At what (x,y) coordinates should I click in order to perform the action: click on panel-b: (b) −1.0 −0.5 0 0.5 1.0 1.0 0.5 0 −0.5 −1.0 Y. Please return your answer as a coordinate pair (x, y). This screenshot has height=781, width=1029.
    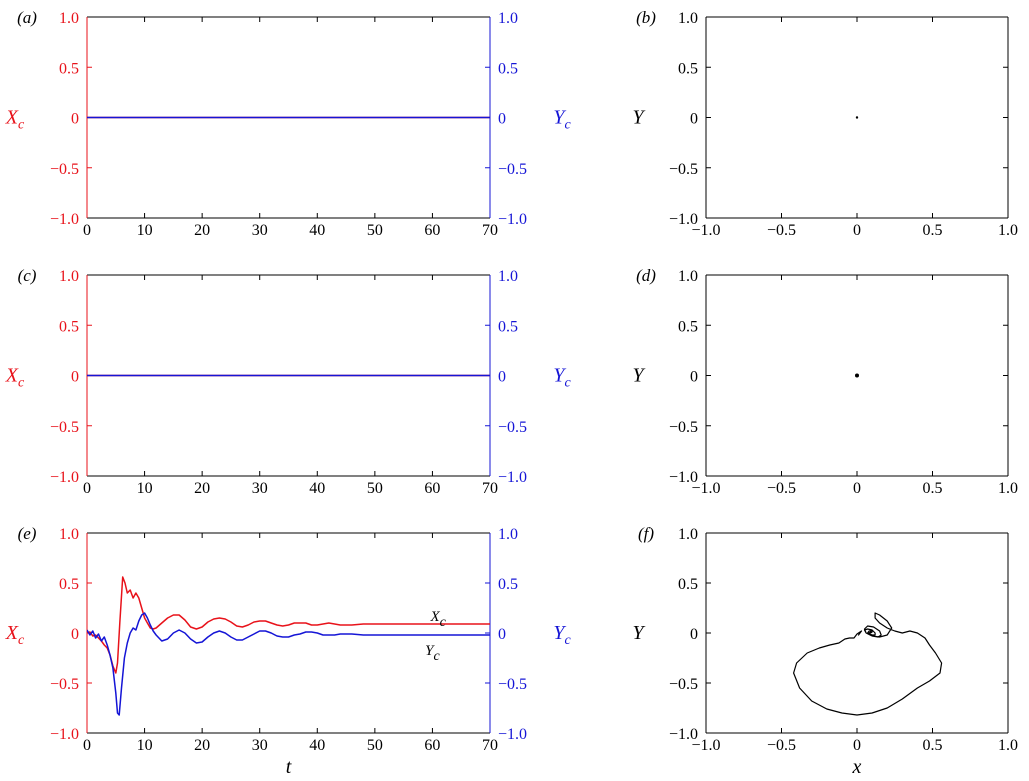
    Looking at the image, I should click on (825, 123).